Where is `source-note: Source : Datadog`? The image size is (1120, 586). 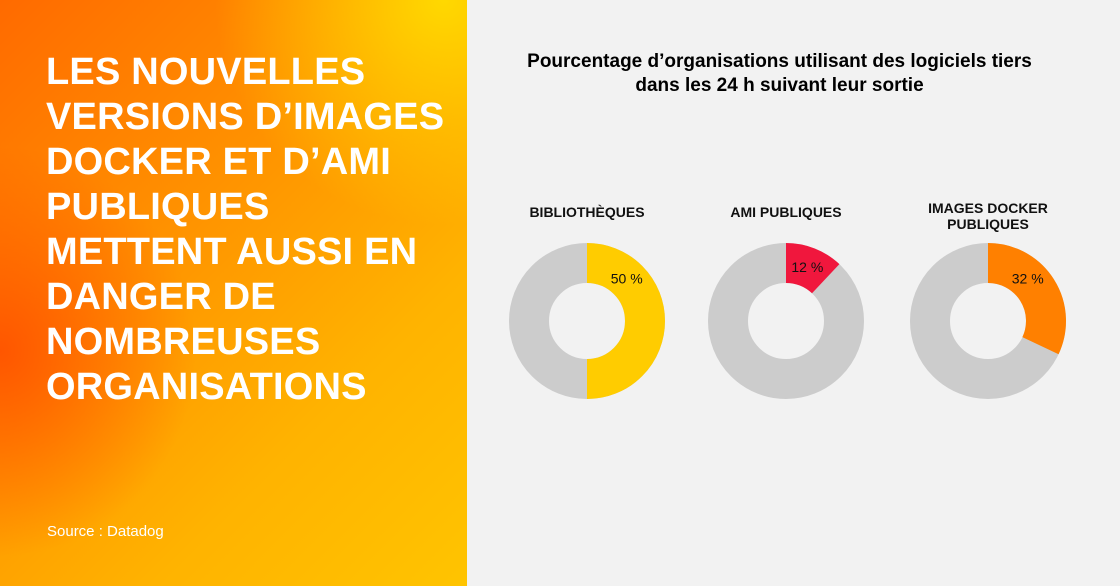
source-note: Source : Datadog is located at coordinates (105, 531).